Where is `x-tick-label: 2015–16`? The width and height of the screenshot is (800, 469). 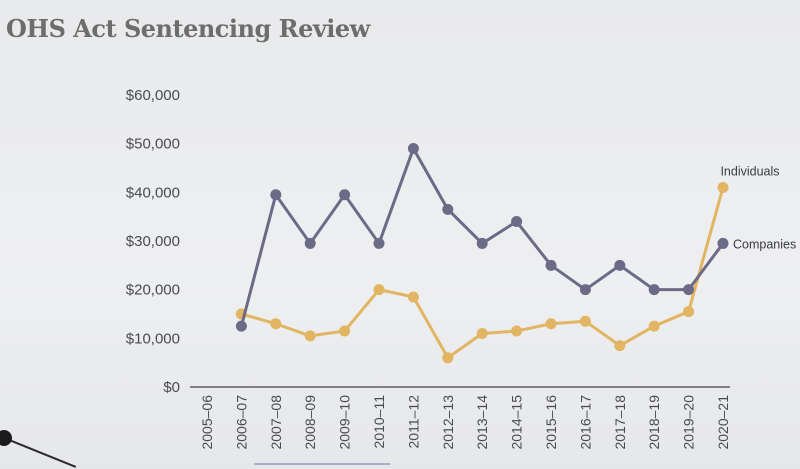 x-tick-label: 2015–16 is located at coordinates (551, 422).